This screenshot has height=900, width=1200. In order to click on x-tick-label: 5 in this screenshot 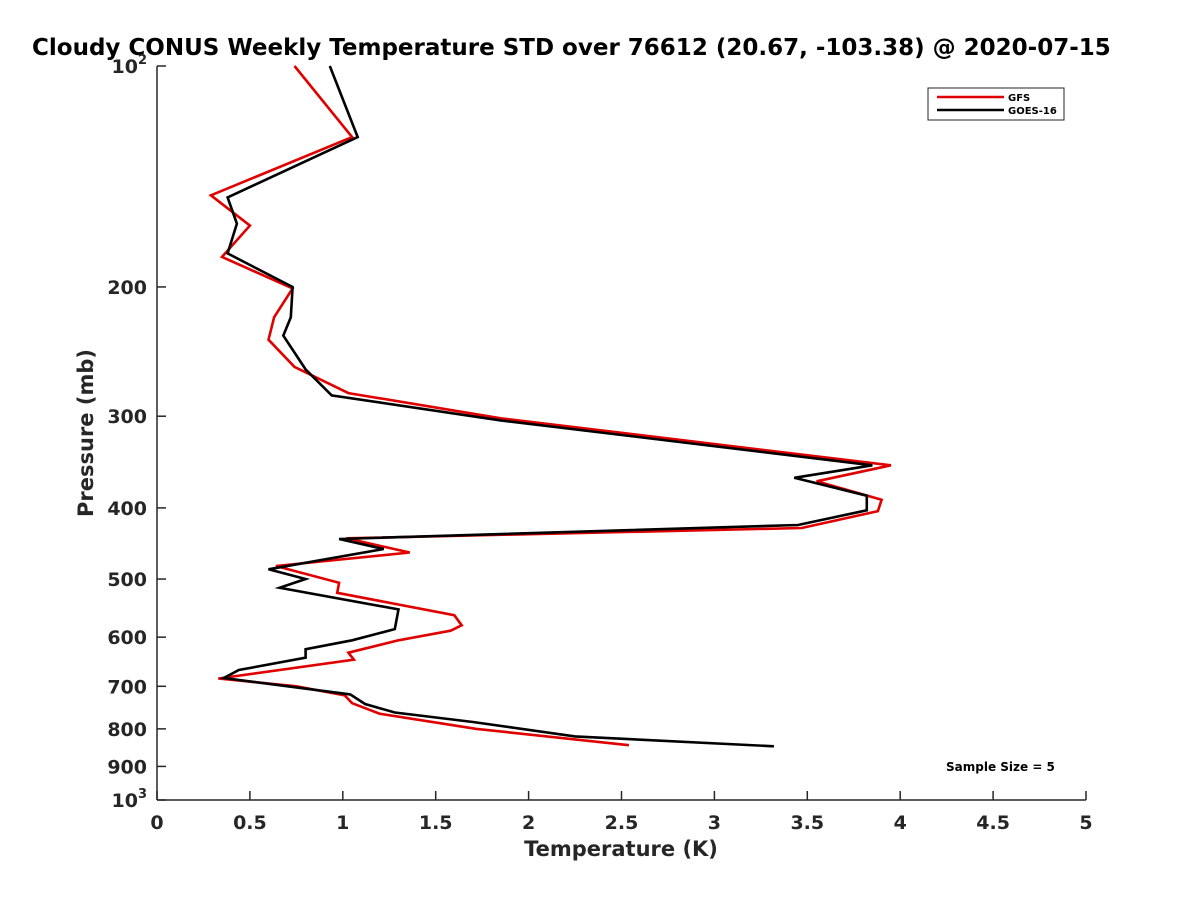, I will do `click(1085, 823)`.